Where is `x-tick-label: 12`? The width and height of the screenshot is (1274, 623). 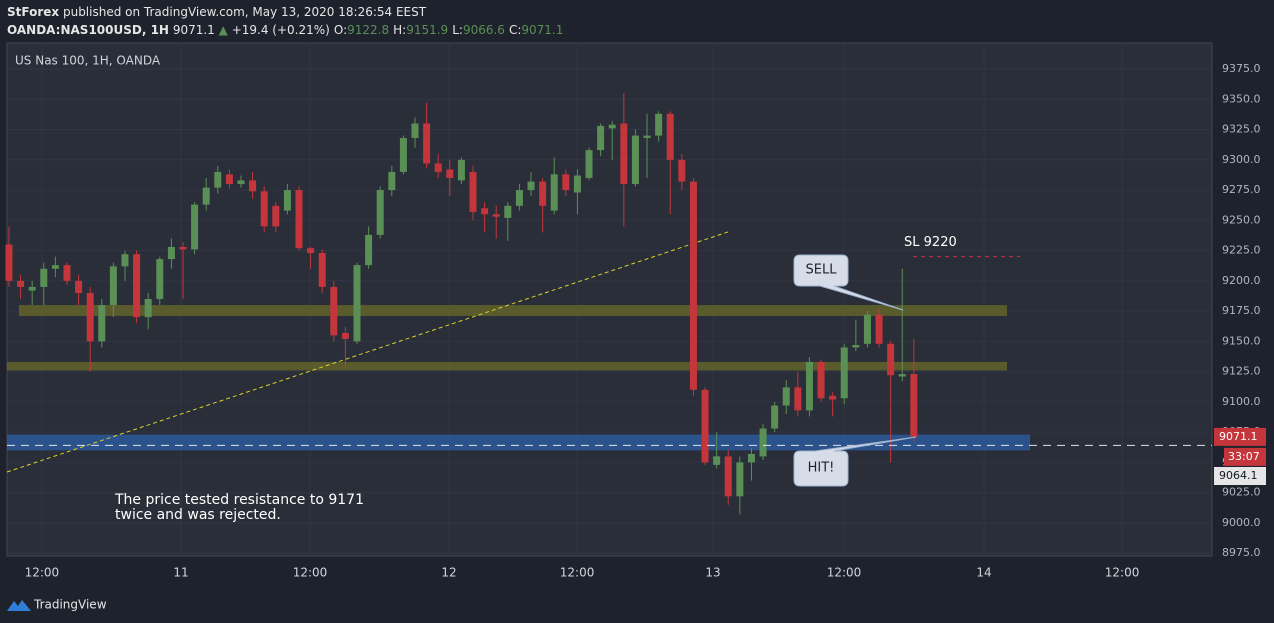
x-tick-label: 12 is located at coordinates (448, 573).